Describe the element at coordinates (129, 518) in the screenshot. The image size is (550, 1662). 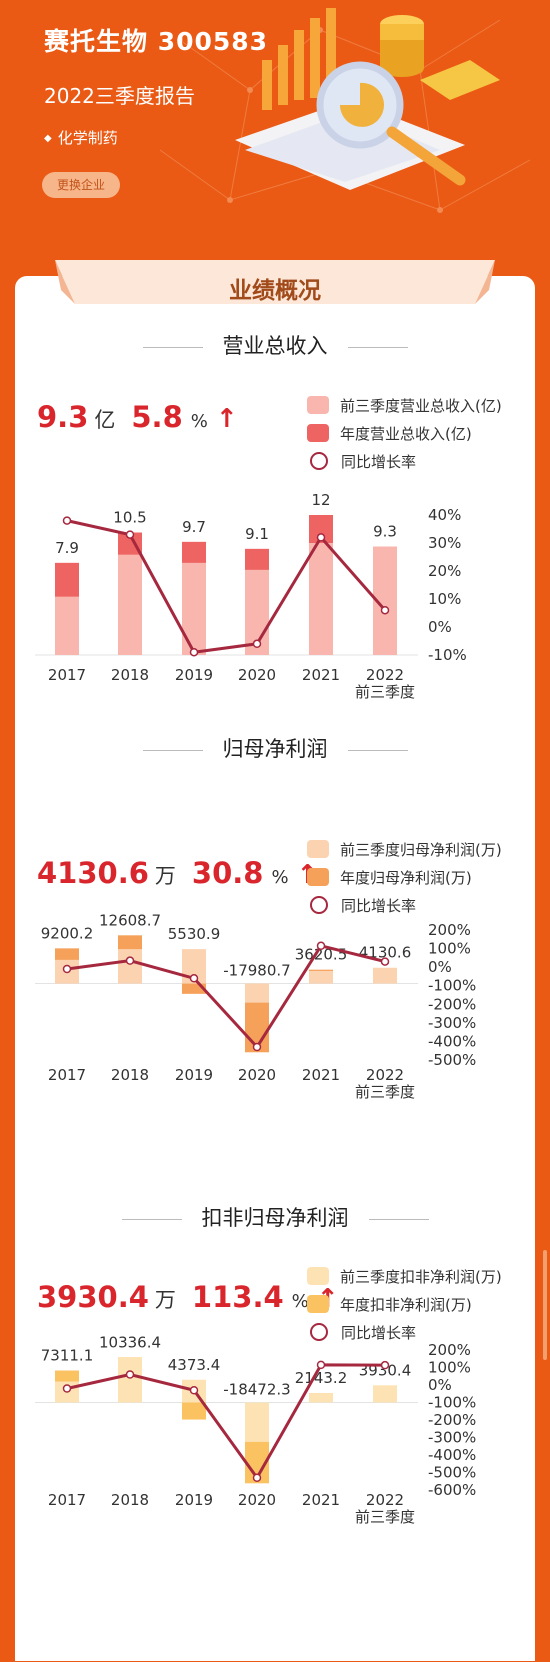
I see `value-label: 10.5` at that location.